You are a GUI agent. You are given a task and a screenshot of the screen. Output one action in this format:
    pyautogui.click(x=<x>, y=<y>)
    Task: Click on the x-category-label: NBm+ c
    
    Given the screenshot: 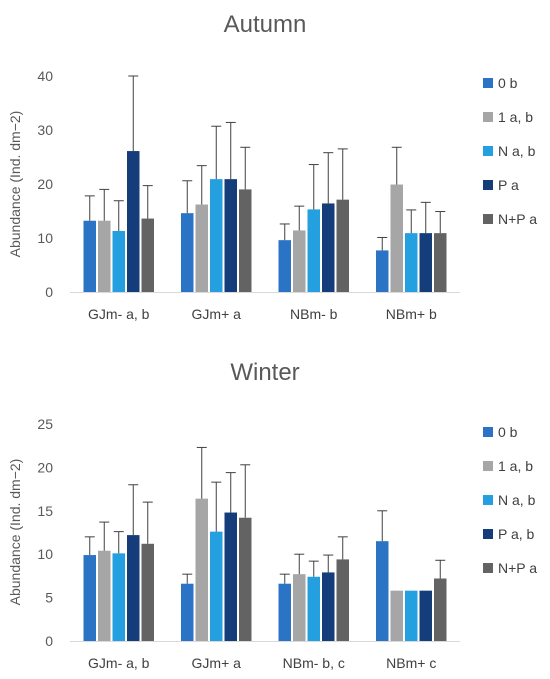 What is the action you would take?
    pyautogui.click(x=411, y=663)
    